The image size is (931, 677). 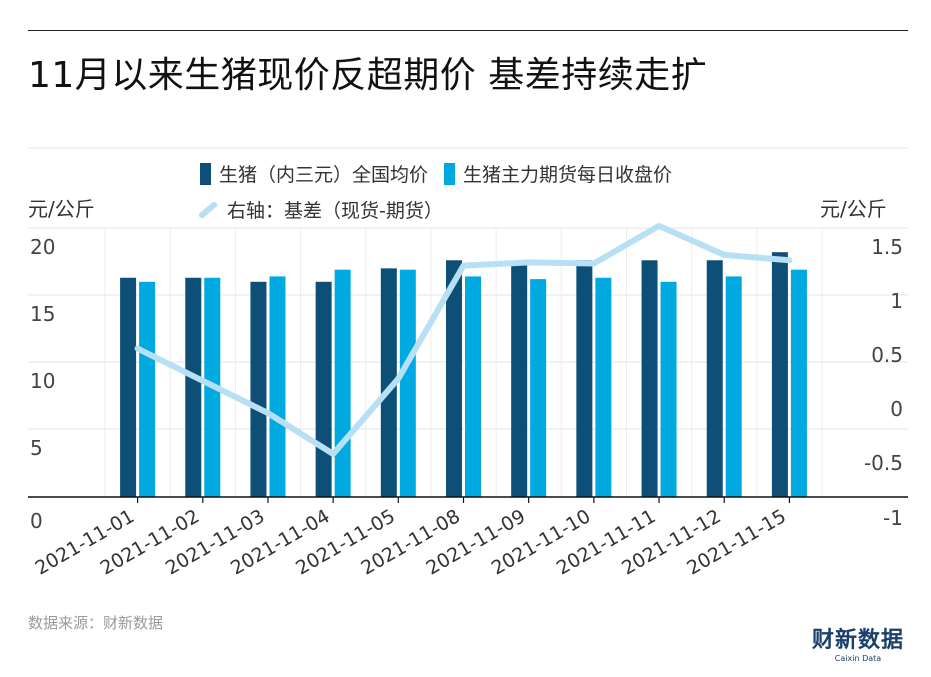 I want to click on logo-main-text: 财新数据, so click(x=857, y=640).